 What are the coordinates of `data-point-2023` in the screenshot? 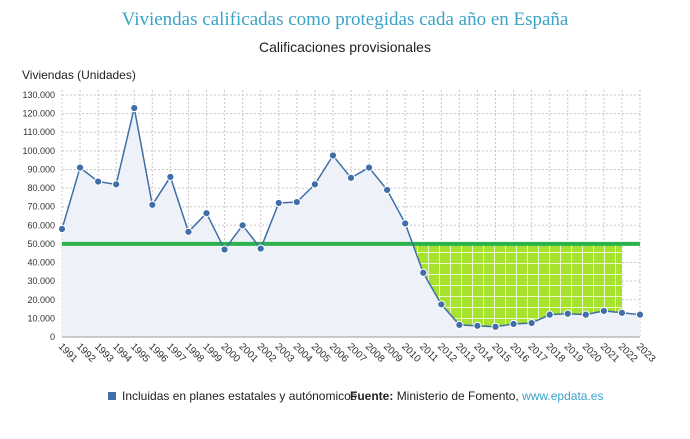 It's located at (640, 314).